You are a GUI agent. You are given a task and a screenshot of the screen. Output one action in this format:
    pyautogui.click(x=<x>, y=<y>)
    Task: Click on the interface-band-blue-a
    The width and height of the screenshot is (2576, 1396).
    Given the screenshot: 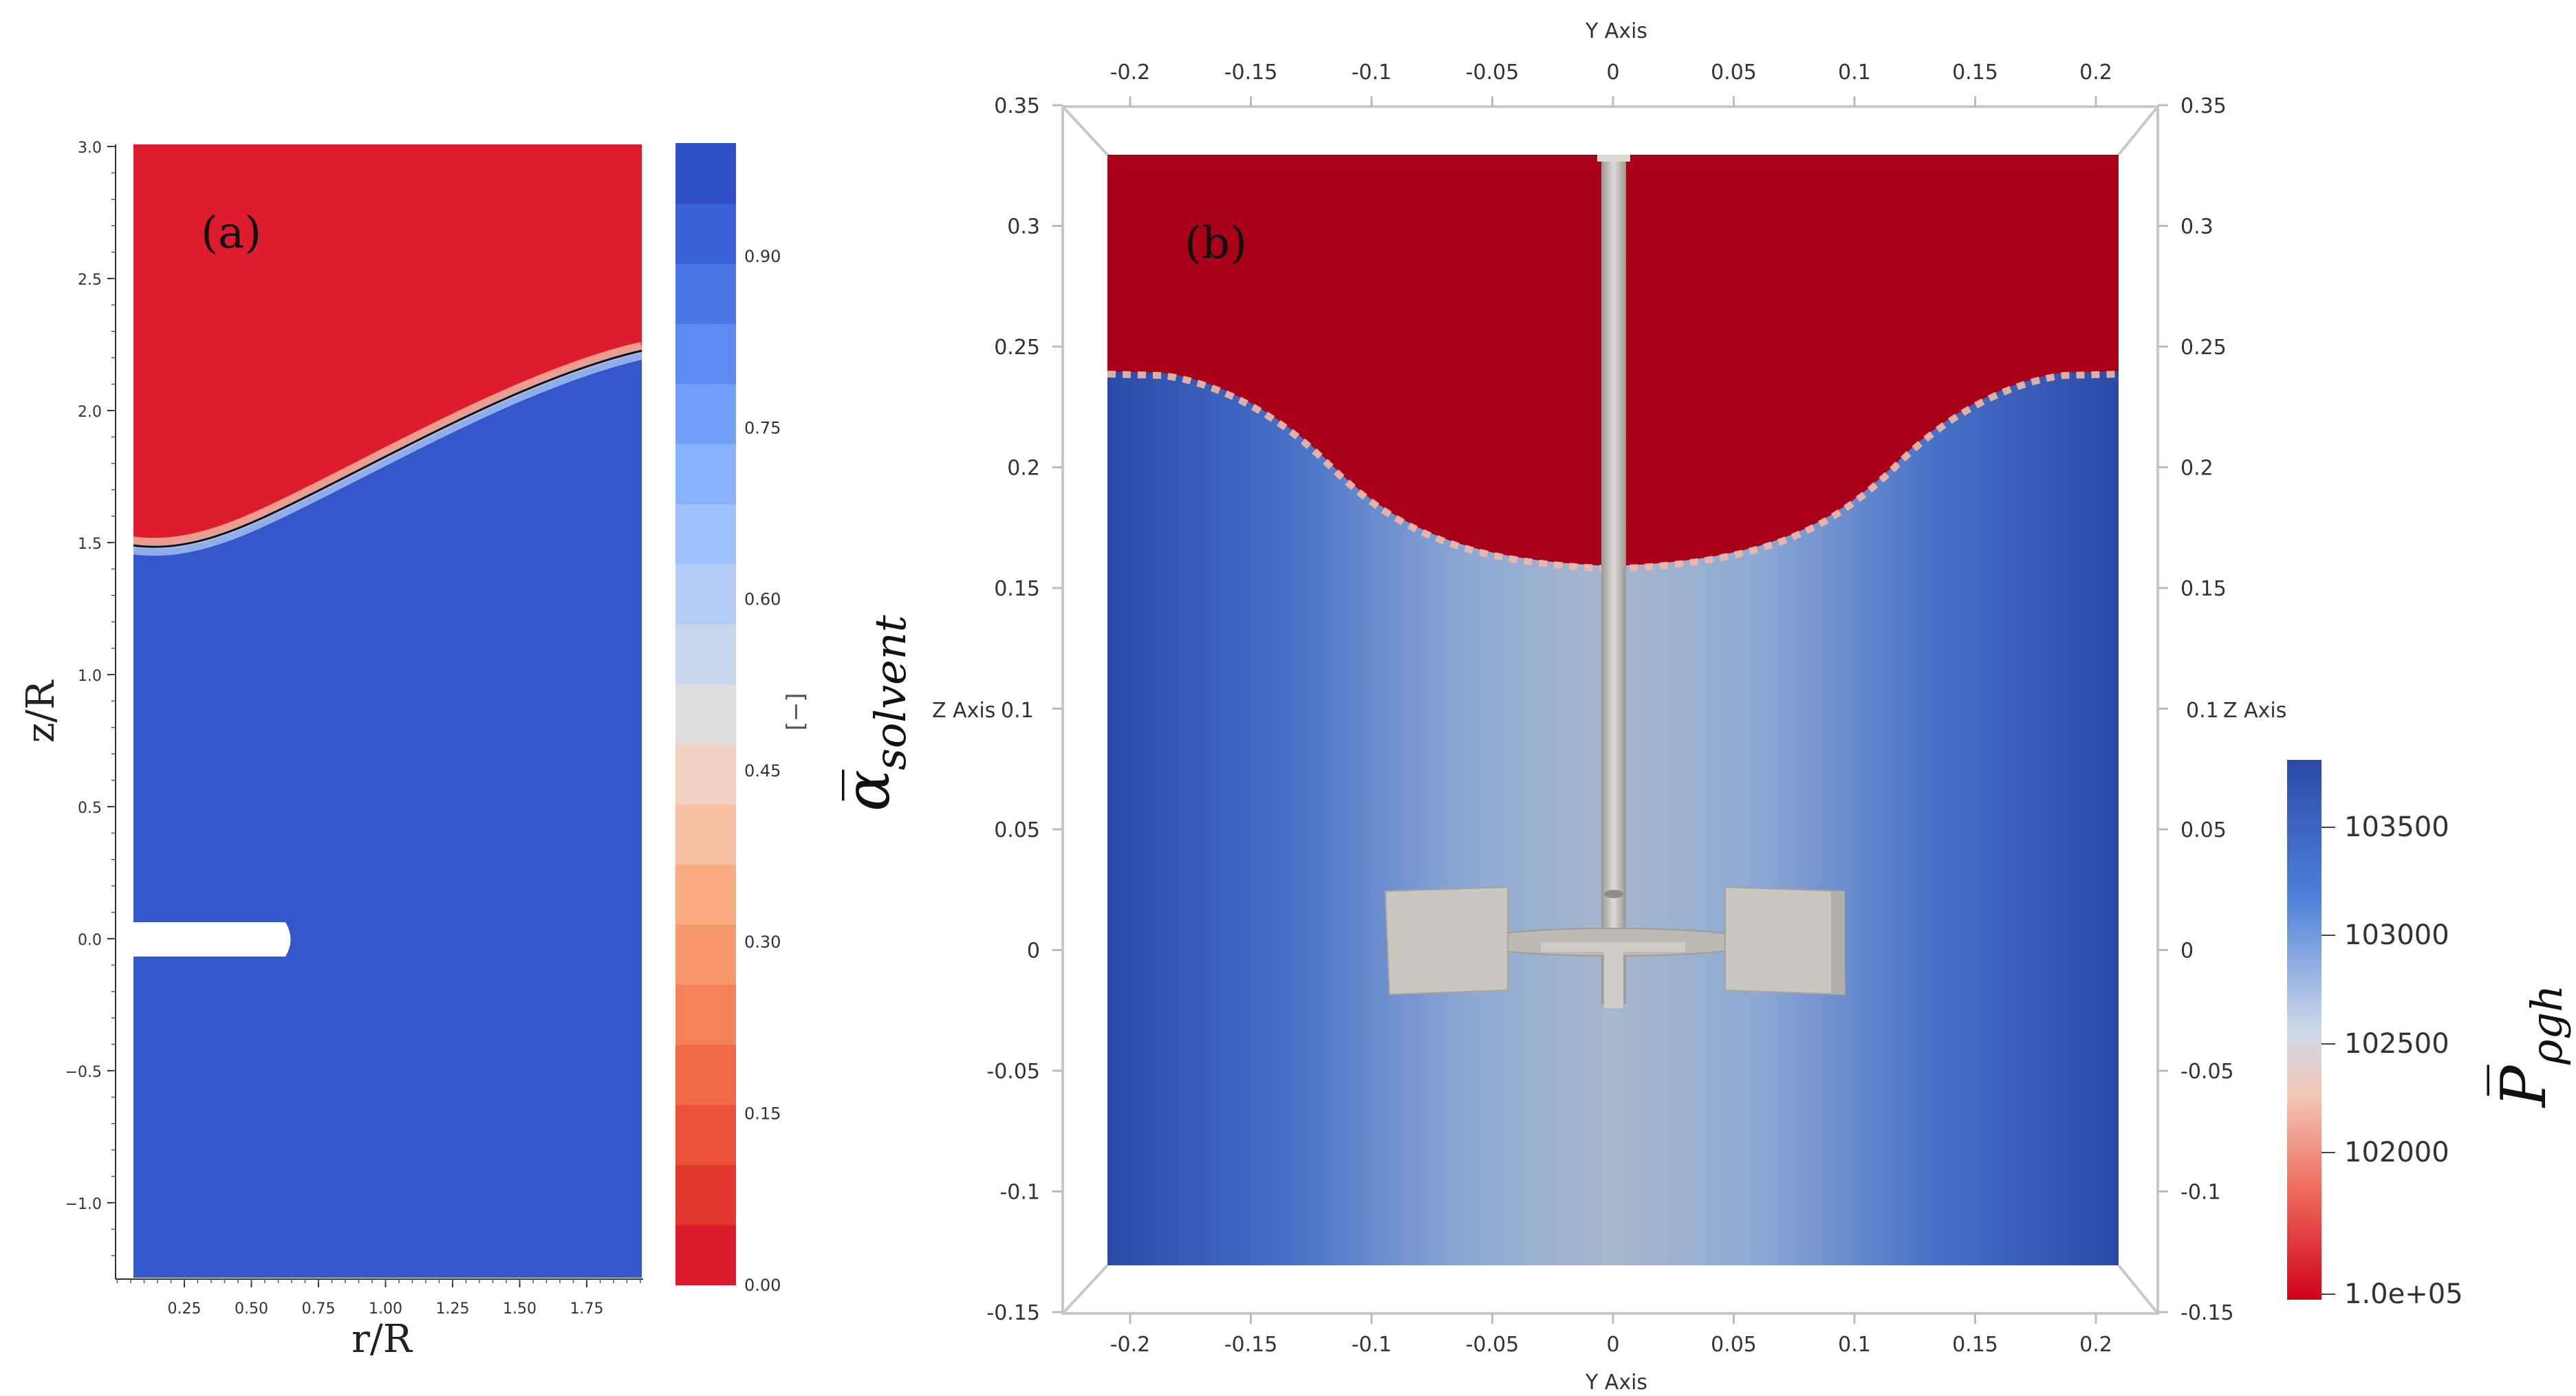 What is the action you would take?
    pyautogui.click(x=387, y=454)
    